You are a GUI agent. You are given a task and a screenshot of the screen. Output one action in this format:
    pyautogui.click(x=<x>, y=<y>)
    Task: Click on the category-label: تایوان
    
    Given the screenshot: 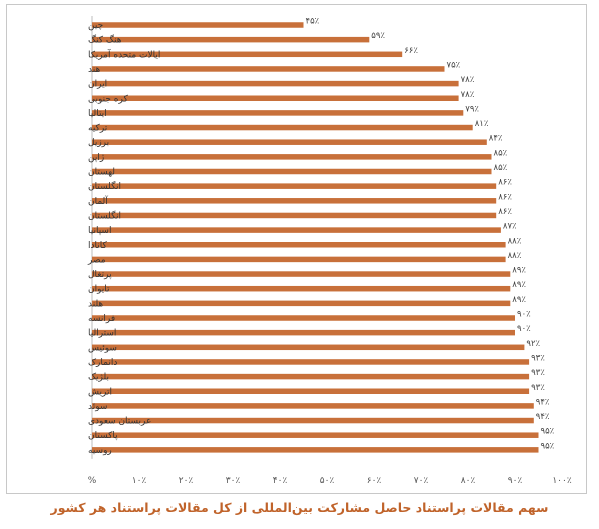 What is the action you would take?
    pyautogui.click(x=99, y=290)
    